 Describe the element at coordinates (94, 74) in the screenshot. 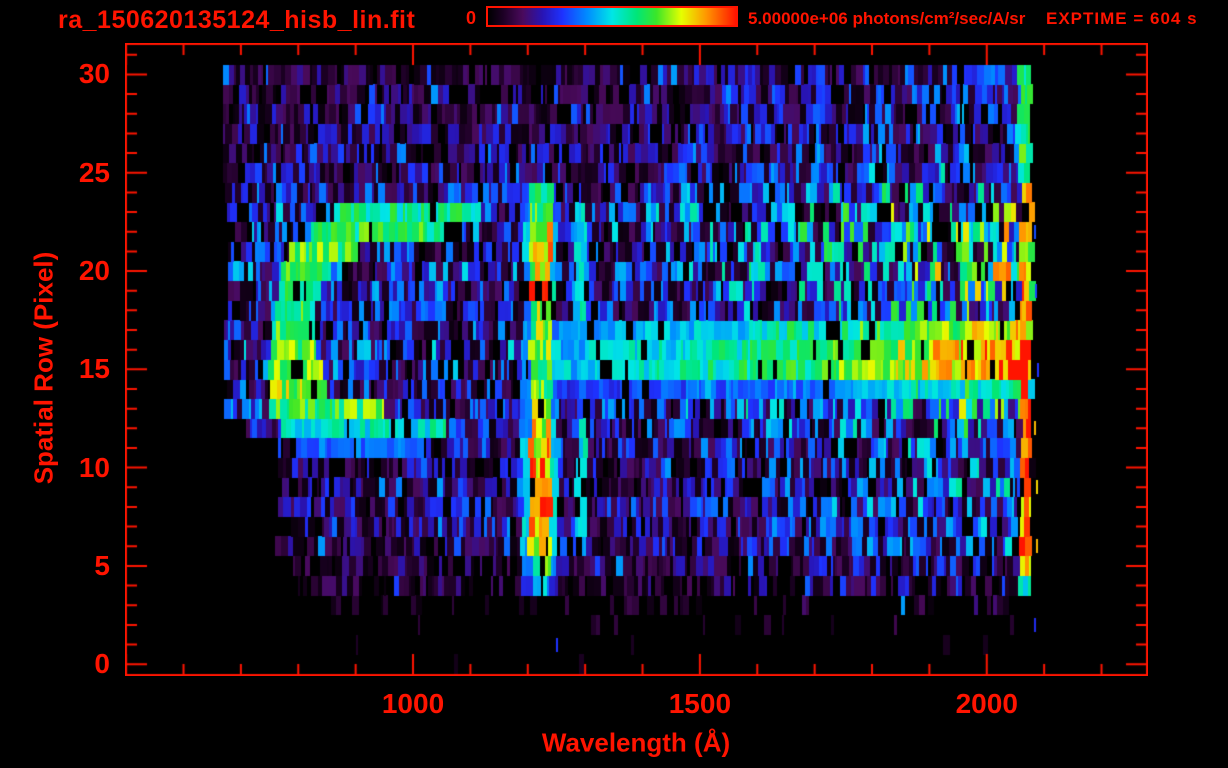

I see `y-tick-label: 30` at that location.